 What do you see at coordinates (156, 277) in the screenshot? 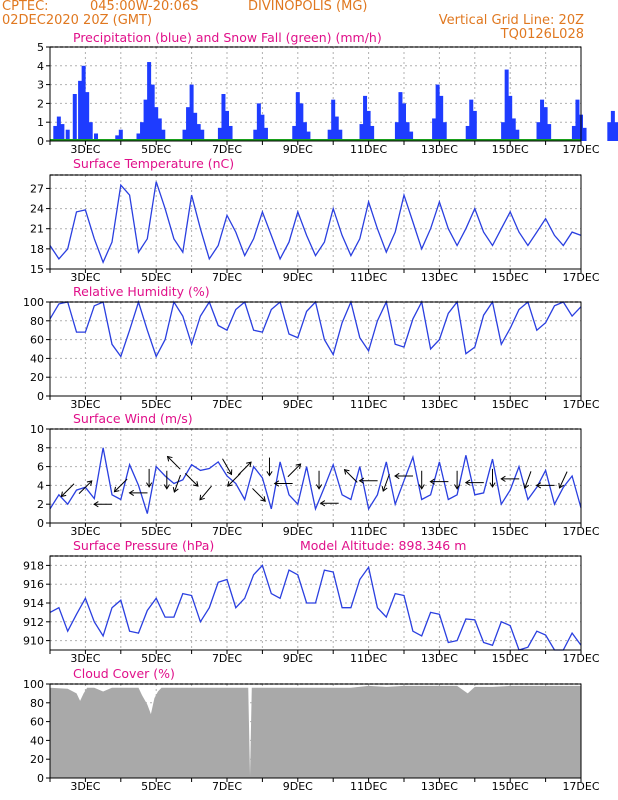
I see `temperature-x-tick-label: 5DEC` at bounding box center [156, 277].